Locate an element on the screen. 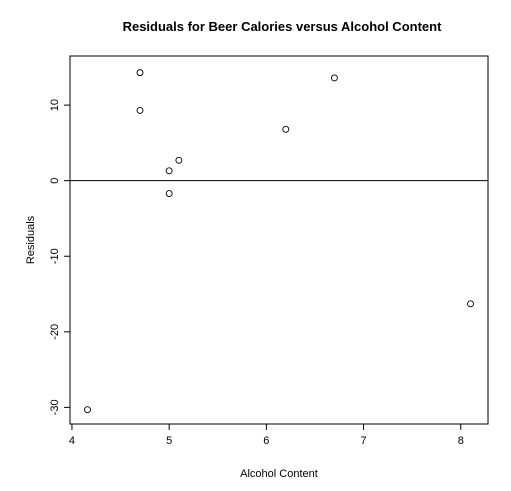 The height and width of the screenshot is (491, 511). x-tick-label: 8 is located at coordinates (461, 441).